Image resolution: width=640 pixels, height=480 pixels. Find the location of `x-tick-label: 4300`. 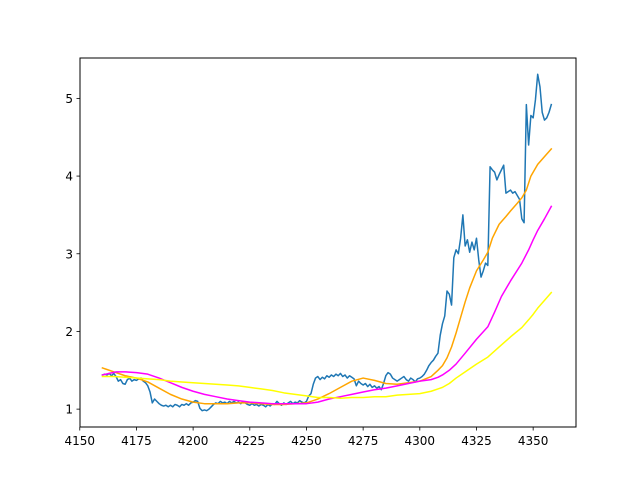

x-tick-label: 4300 is located at coordinates (420, 441).